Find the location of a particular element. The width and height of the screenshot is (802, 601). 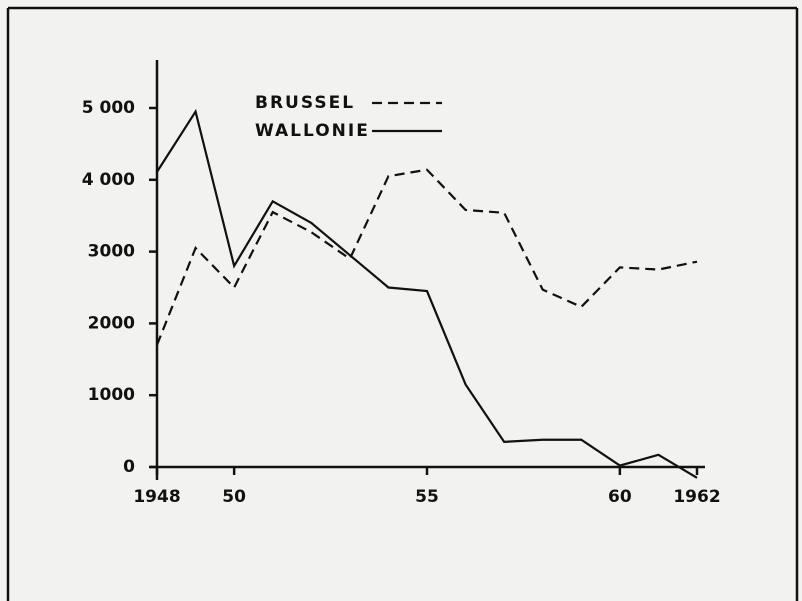

x-tick-label: 50 is located at coordinates (234, 497).